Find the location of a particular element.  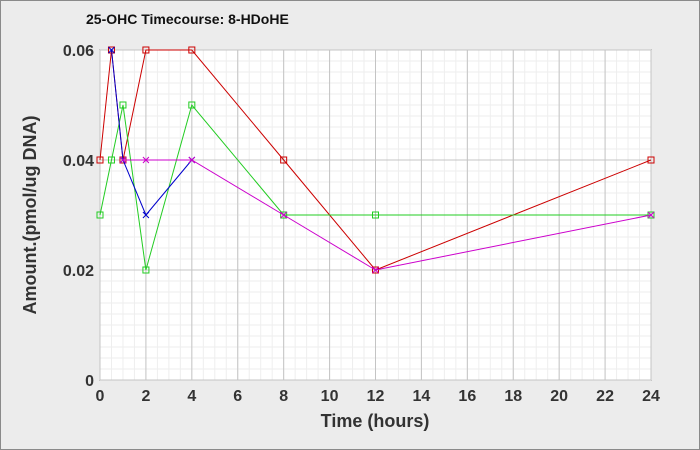

x-tick-label: 6 is located at coordinates (237, 396).